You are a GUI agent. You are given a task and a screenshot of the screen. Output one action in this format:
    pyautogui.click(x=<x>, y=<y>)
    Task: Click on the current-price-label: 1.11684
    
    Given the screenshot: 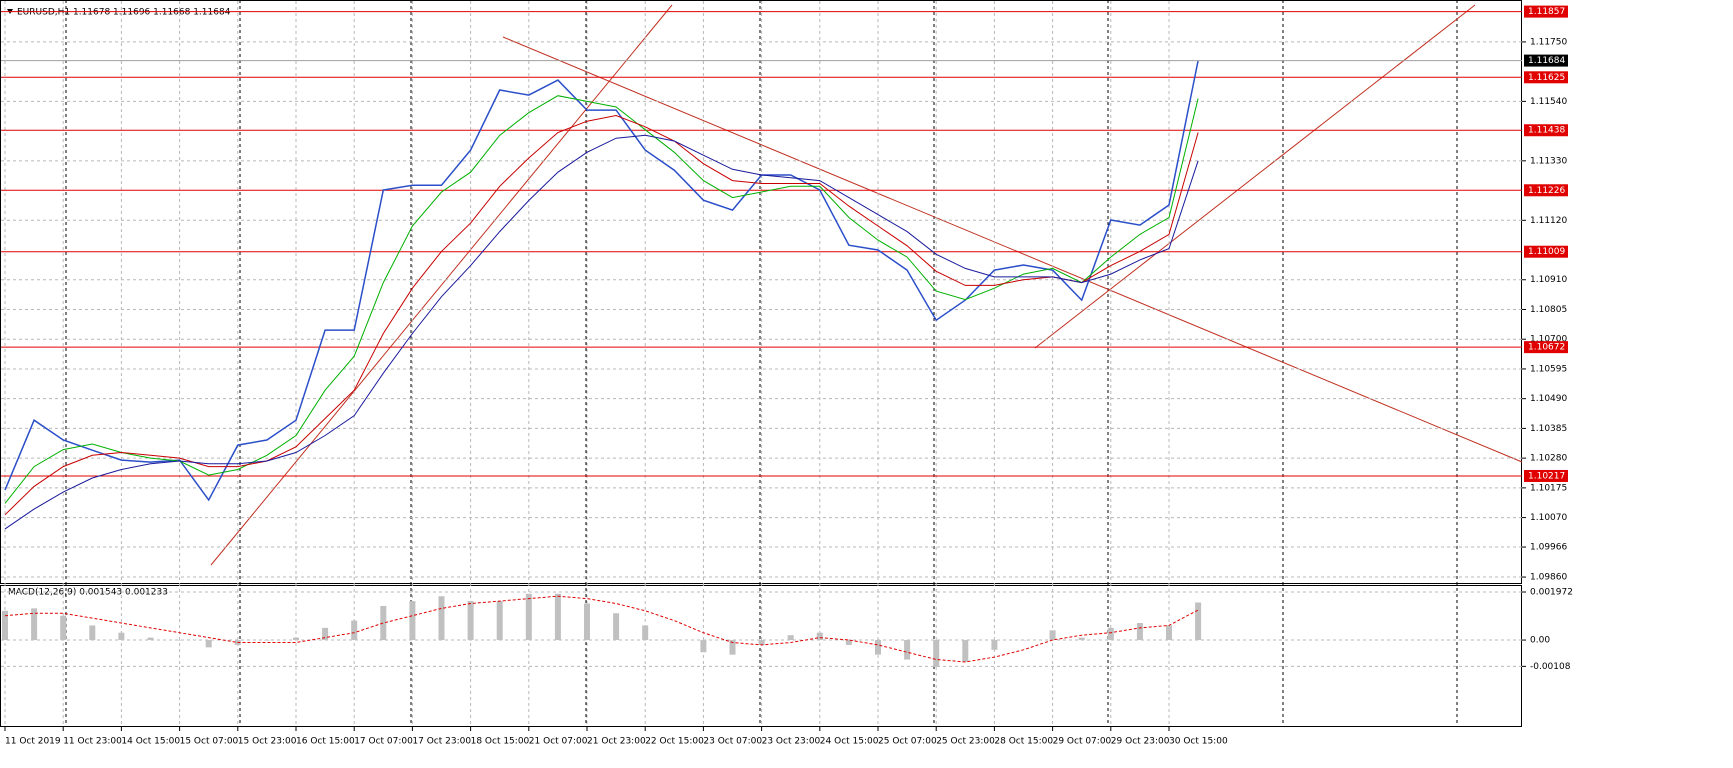 What is the action you would take?
    pyautogui.click(x=1546, y=61)
    